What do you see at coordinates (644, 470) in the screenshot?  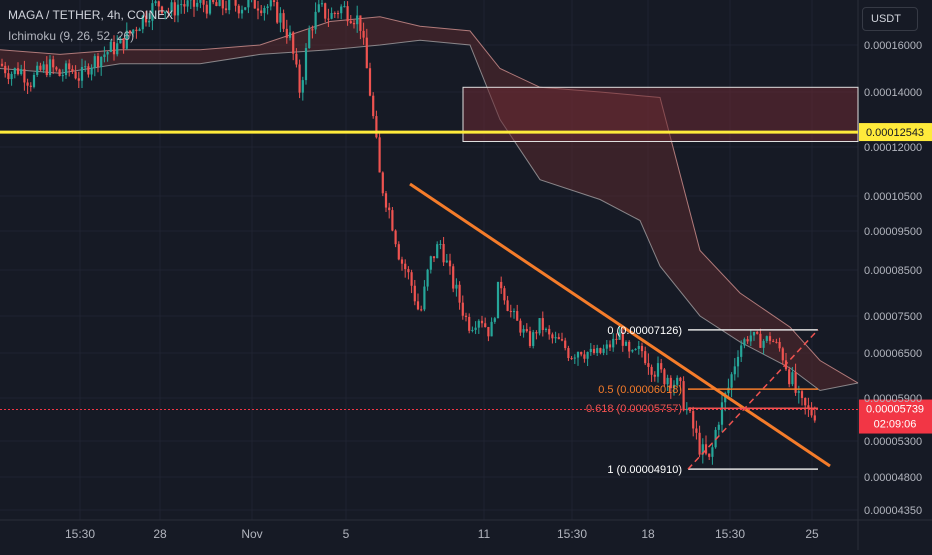 I see `fib-level-label: 1 (0.00004910)` at bounding box center [644, 470].